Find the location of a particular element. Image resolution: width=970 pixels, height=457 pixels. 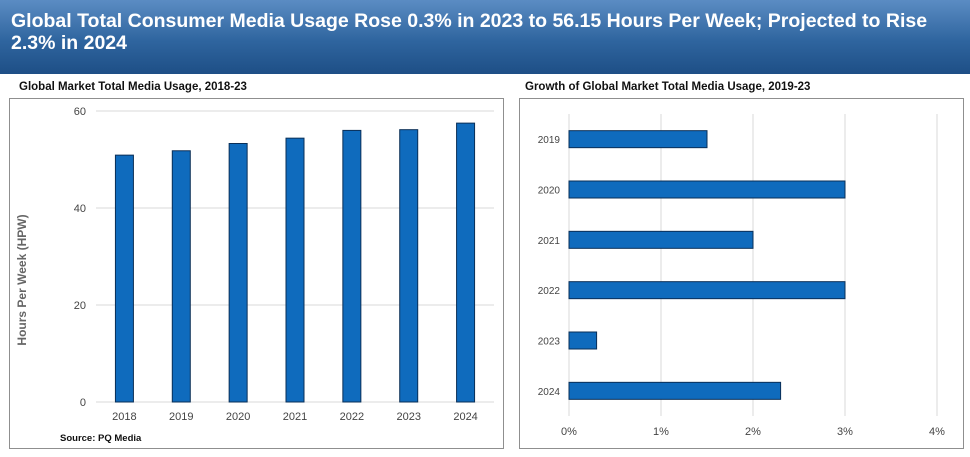

source-note: Source: PQ Media is located at coordinates (101, 438).